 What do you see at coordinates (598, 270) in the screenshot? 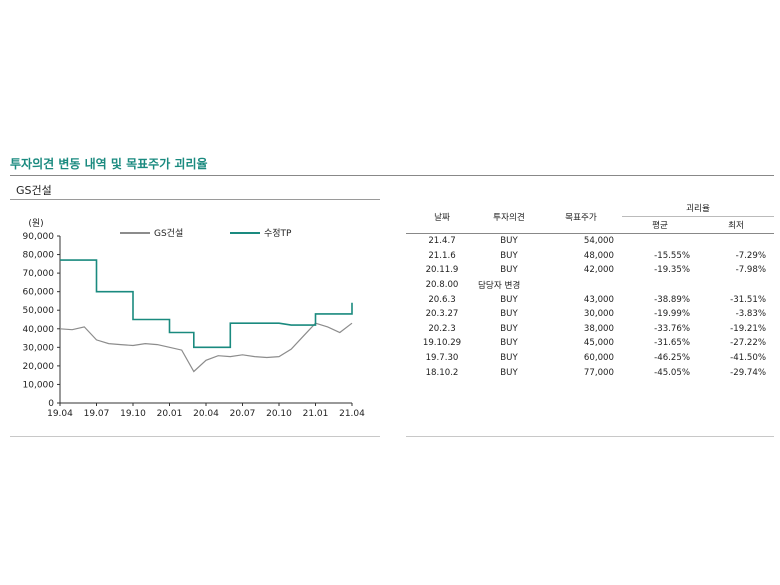
I see `cell-target: 42,000` at bounding box center [598, 270].